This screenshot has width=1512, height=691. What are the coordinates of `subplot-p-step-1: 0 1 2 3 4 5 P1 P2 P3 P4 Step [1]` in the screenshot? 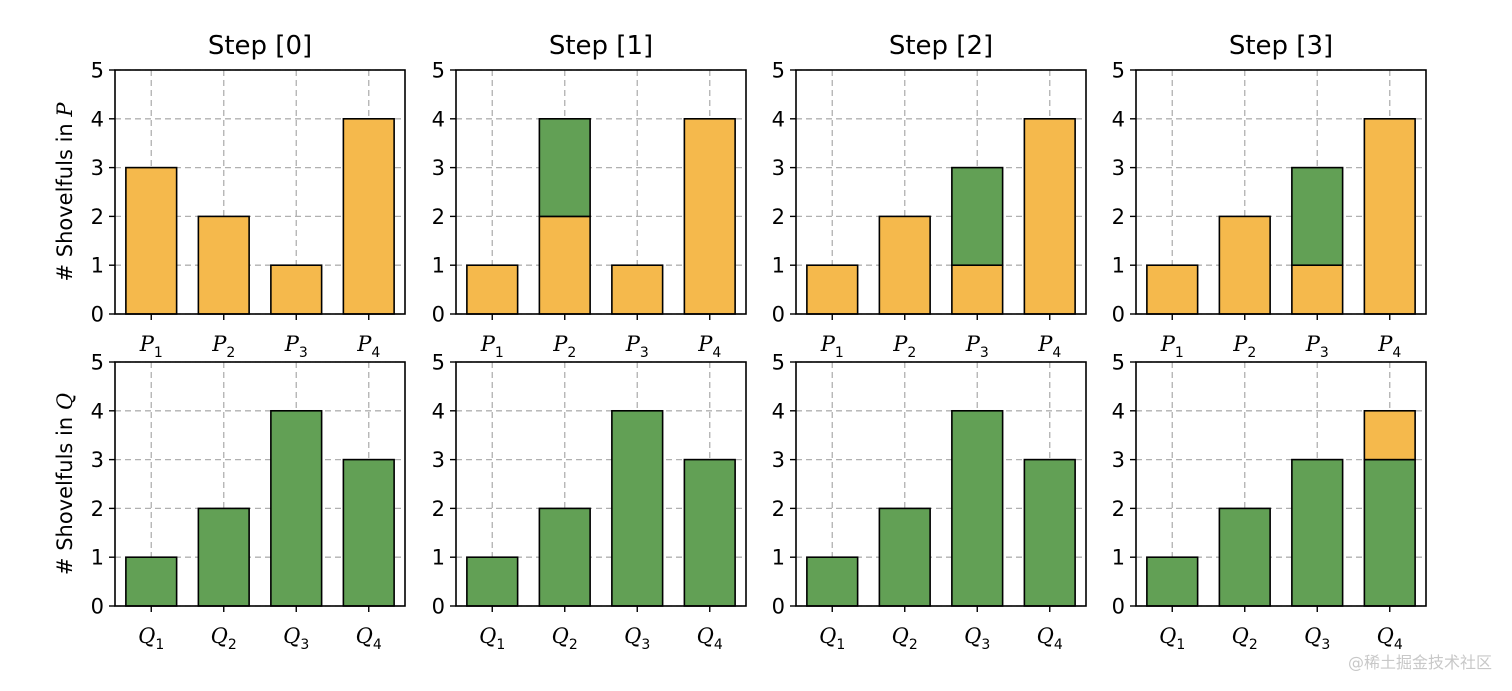 It's located at (589, 196).